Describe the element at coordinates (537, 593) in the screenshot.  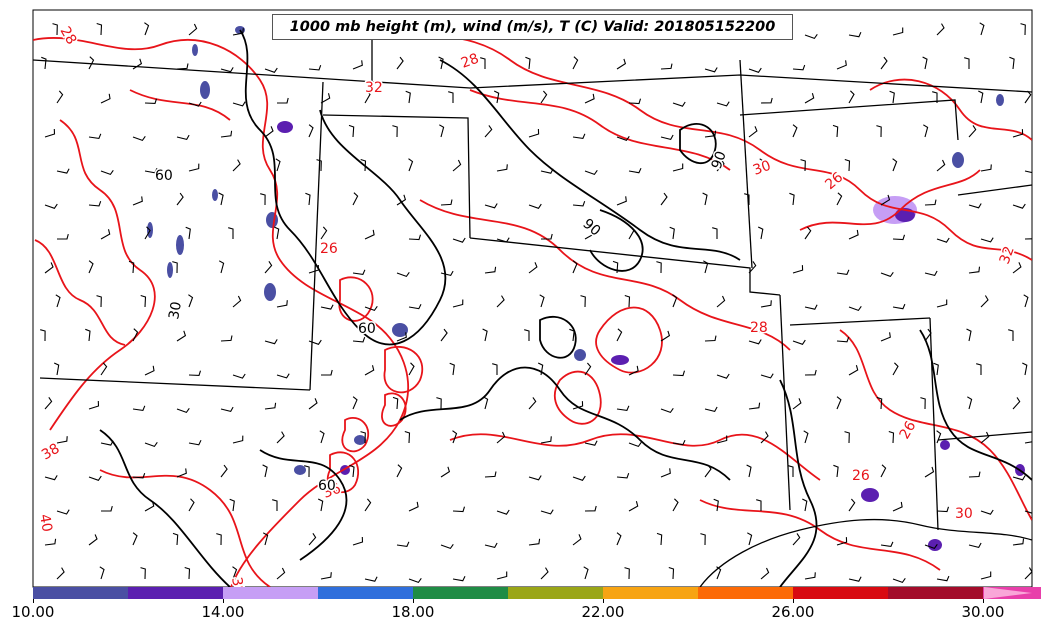
I see `colorbar` at that location.